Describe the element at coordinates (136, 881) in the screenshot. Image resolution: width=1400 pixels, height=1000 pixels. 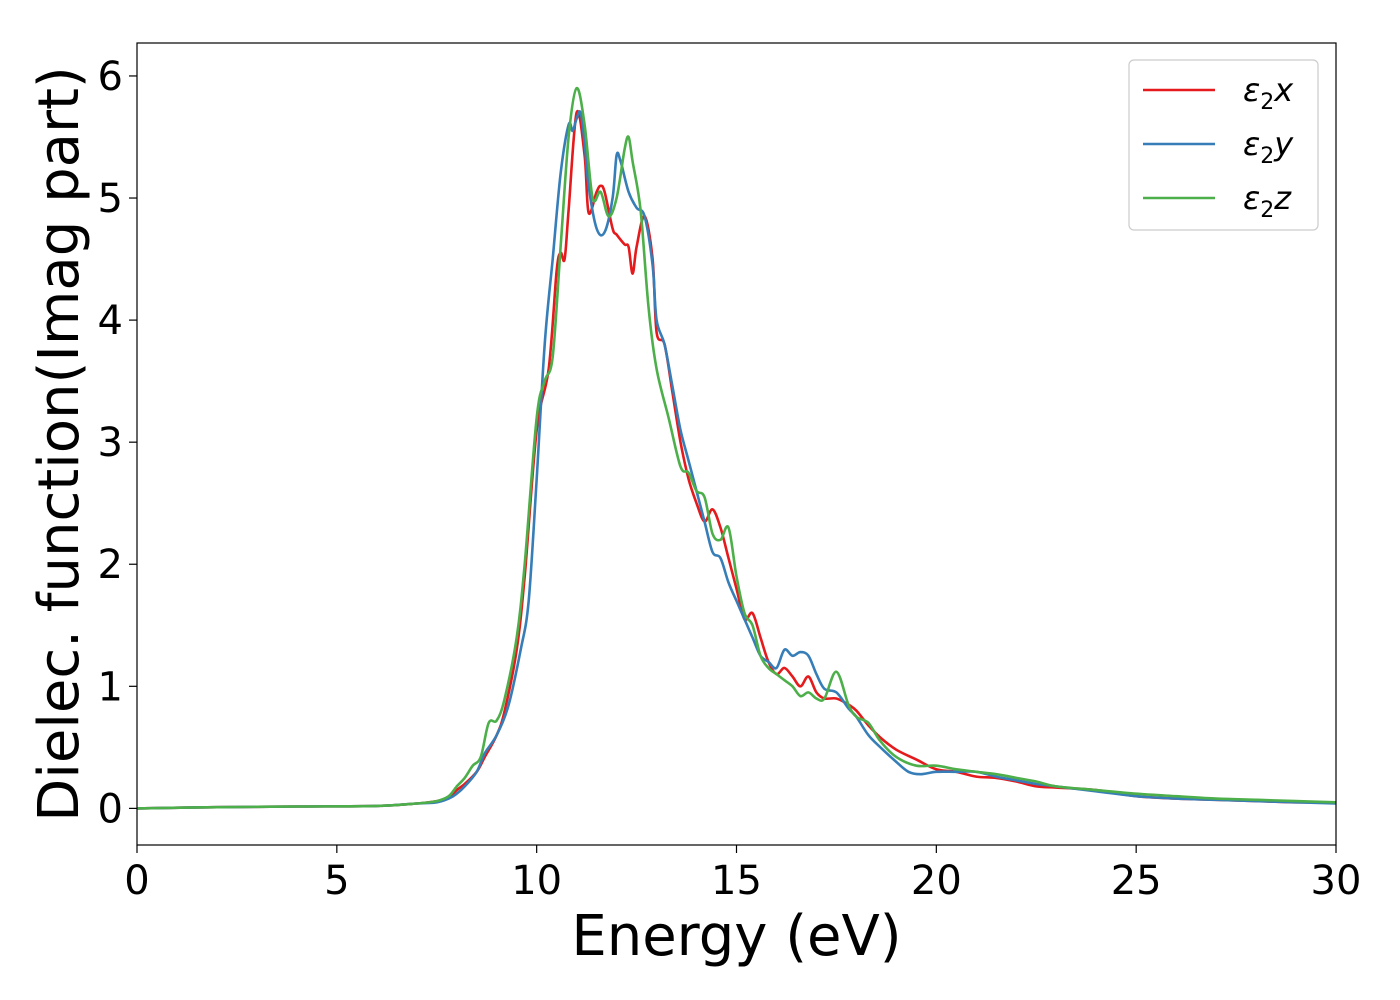
I see `x-tick-label: 0` at that location.